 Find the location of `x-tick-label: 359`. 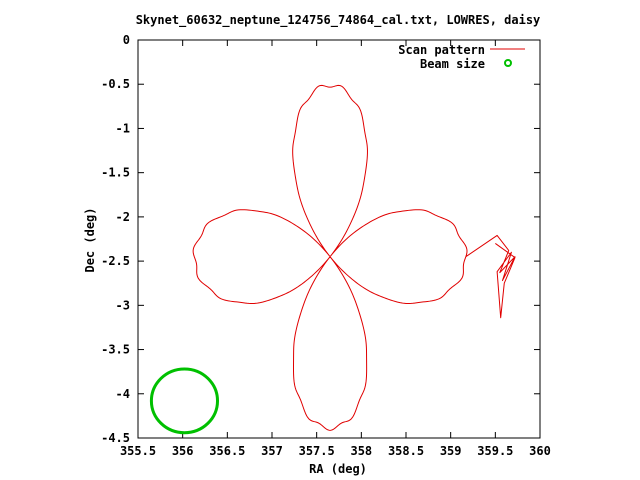

x-tick-label: 359 is located at coordinates (451, 451).